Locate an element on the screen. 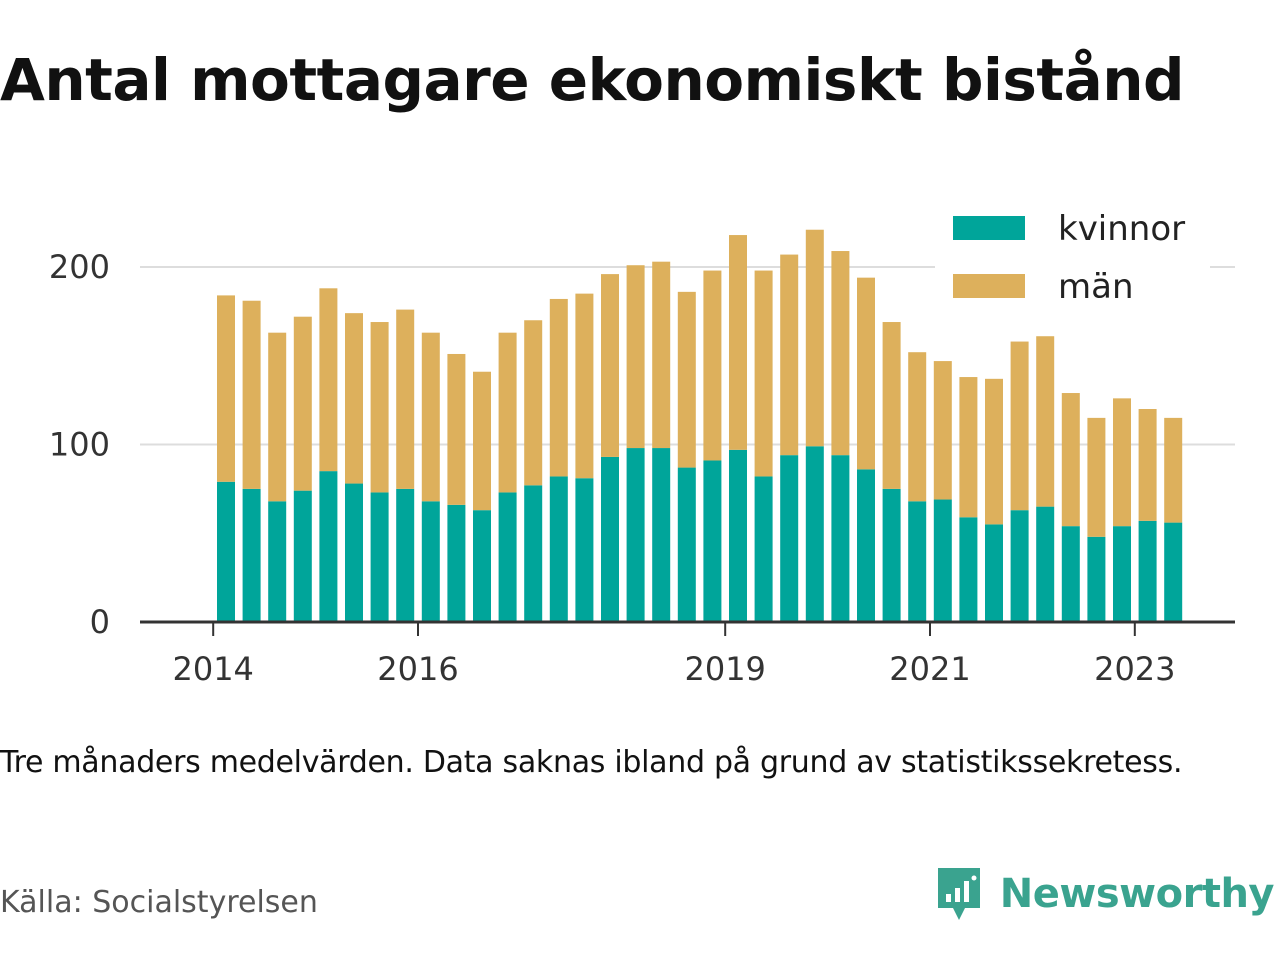  y-tick-label: 200 is located at coordinates (79, 267).